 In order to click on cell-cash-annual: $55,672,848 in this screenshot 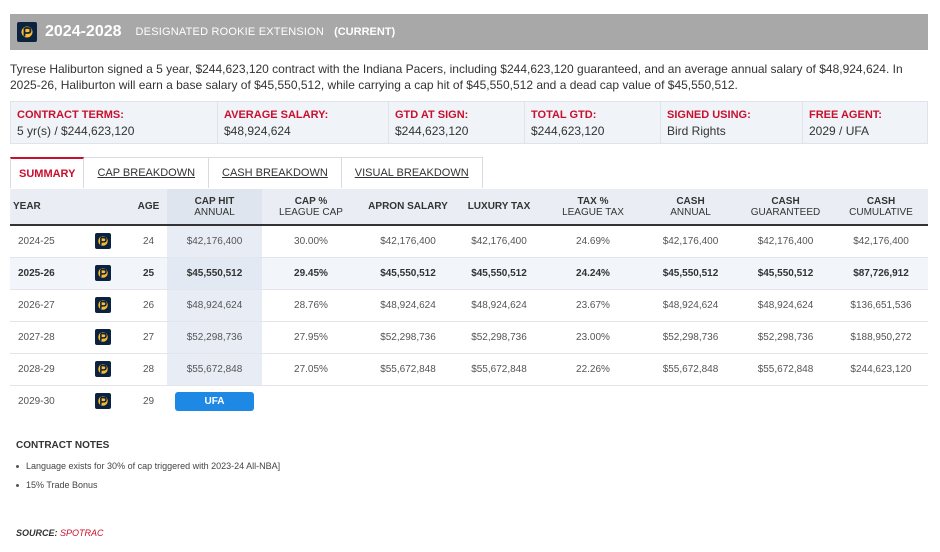, I will do `click(690, 369)`.